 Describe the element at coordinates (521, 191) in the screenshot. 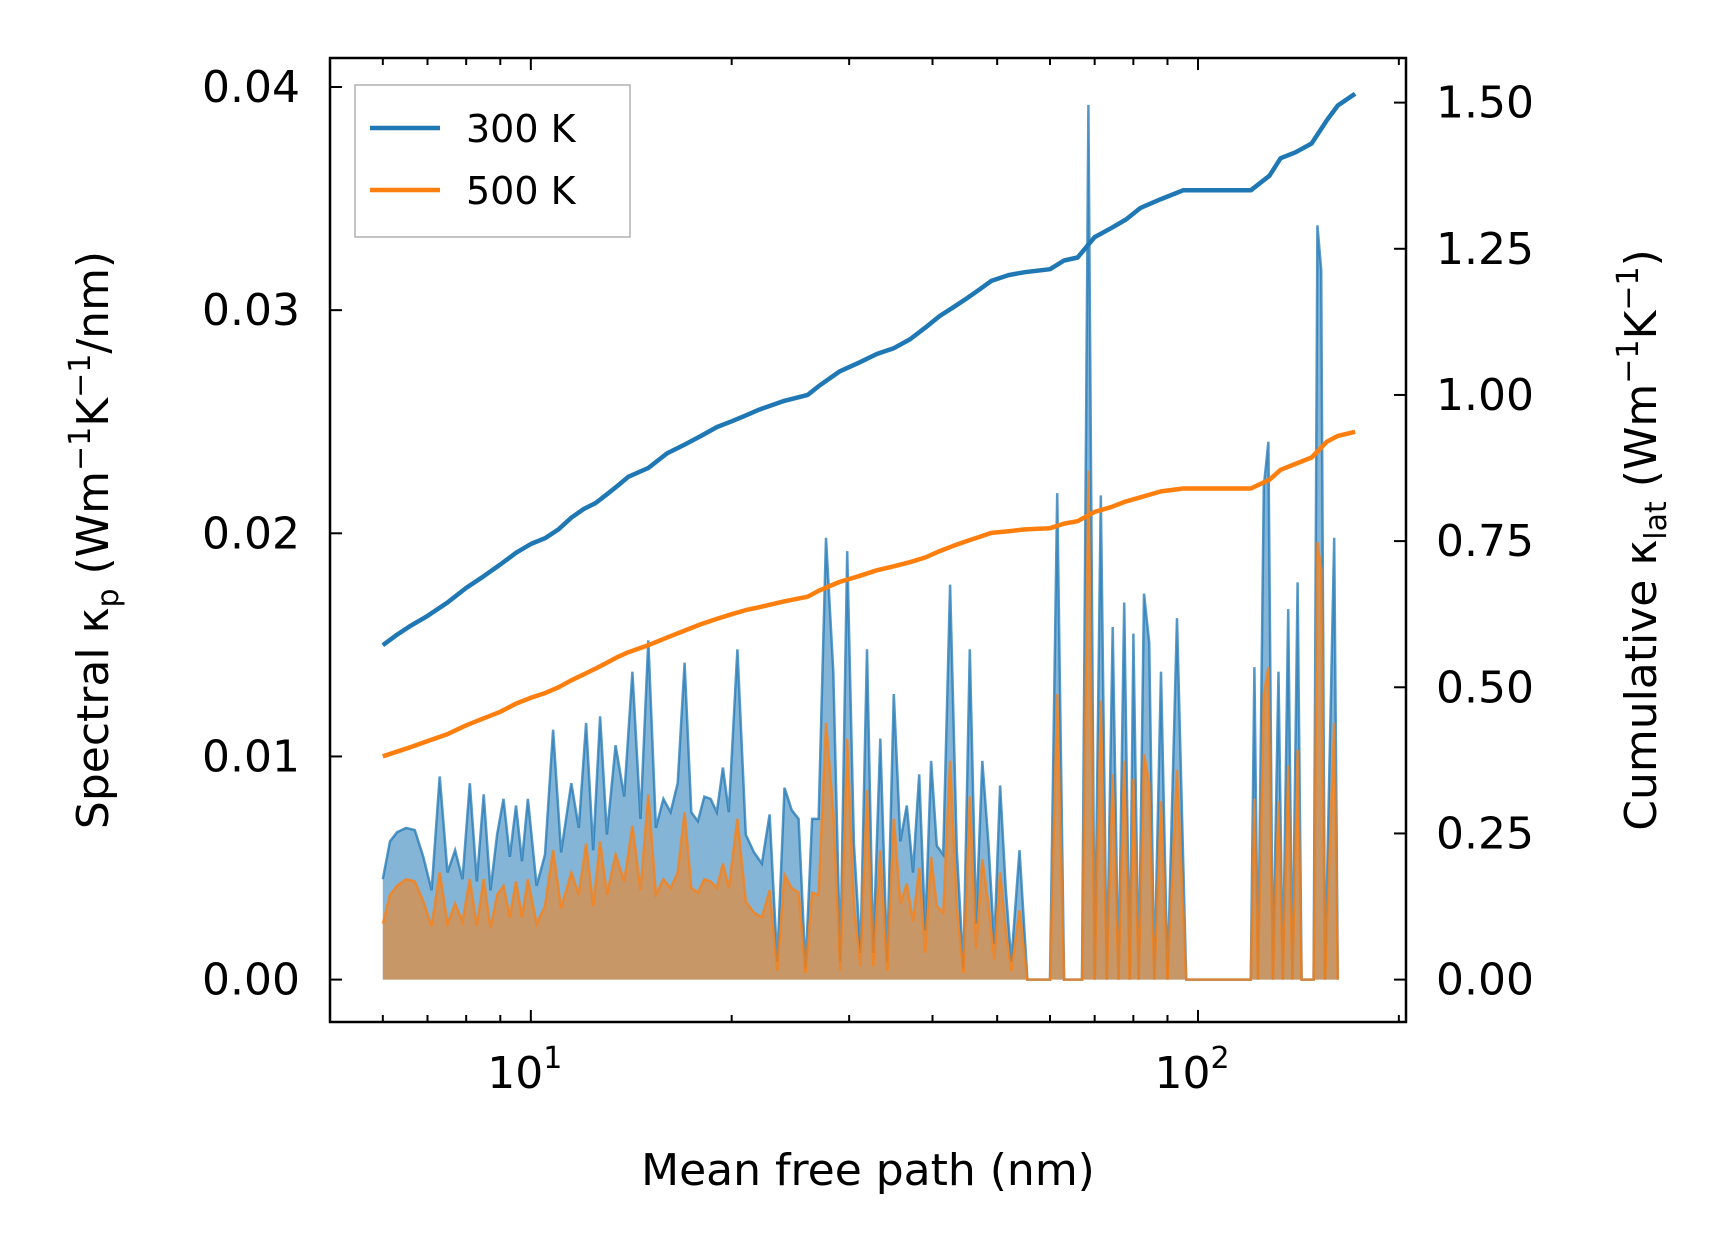

I see `legend-label-500k: 500 K` at that location.